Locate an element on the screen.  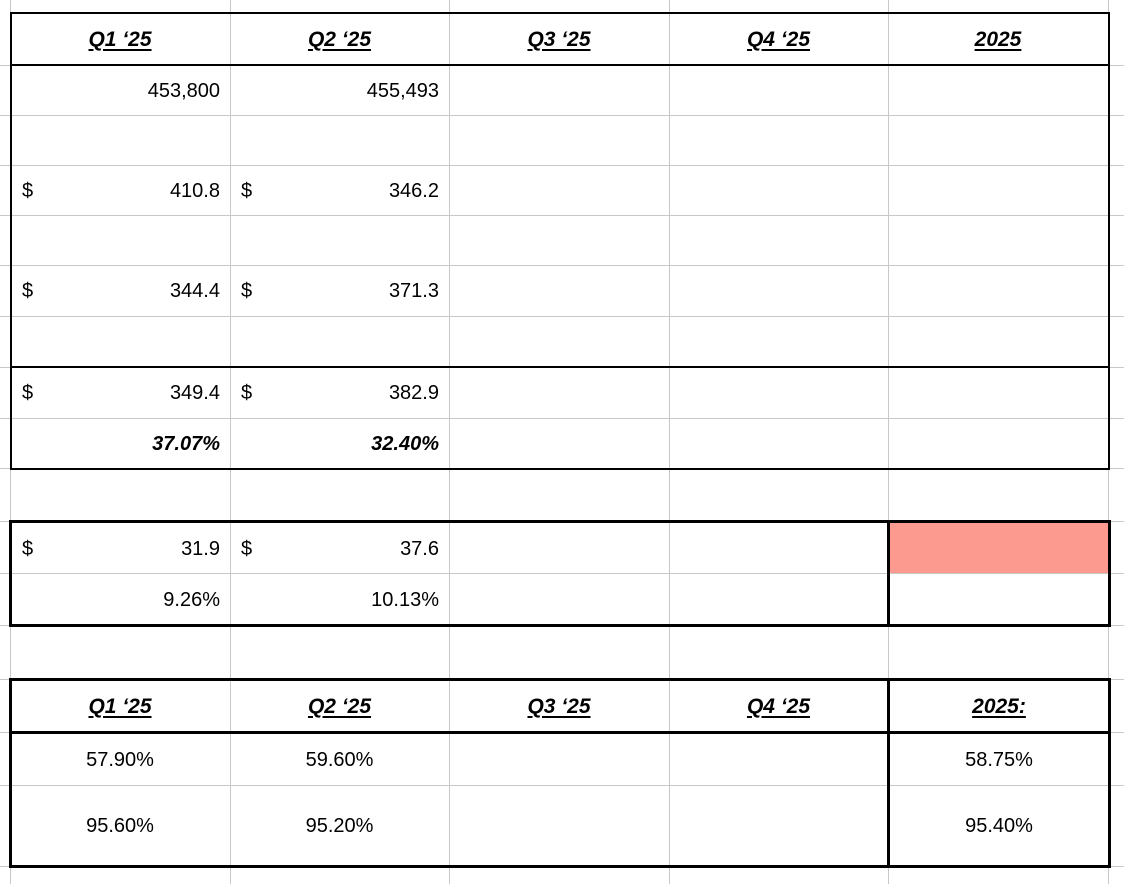
cell-q2: 37.6 is located at coordinates (419, 548).